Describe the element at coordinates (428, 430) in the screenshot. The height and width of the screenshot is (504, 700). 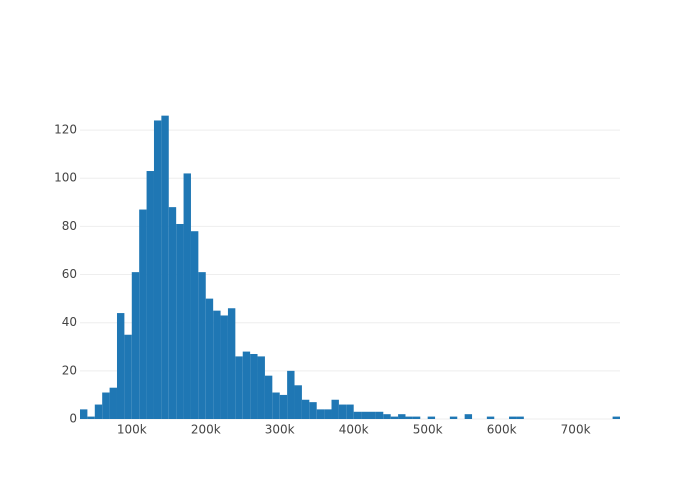
I see `x-tick-label: 500k` at that location.